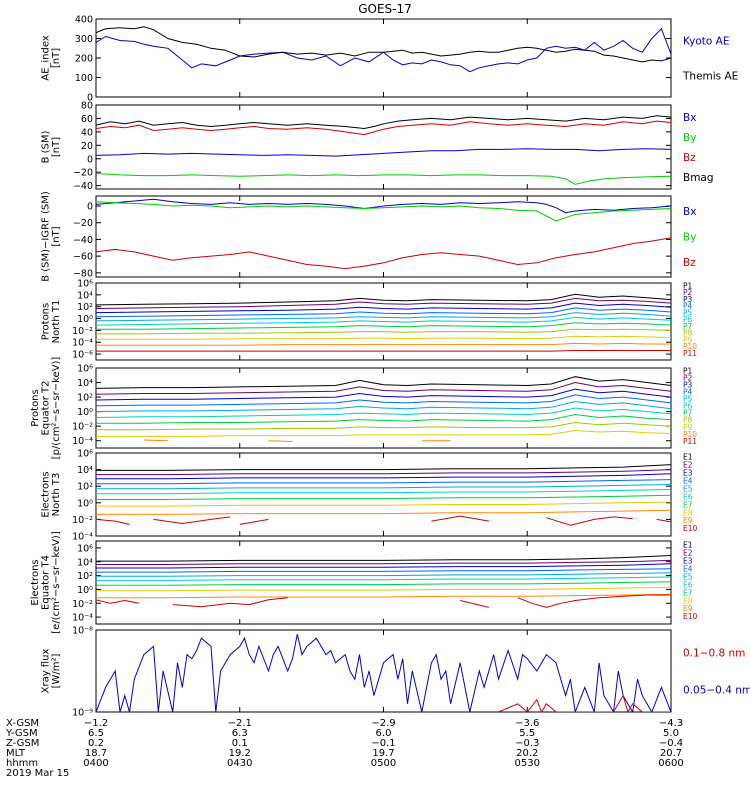 The width and height of the screenshot is (750, 800). What do you see at coordinates (527, 743) in the screenshot?
I see `x-row-value: −0.3` at bounding box center [527, 743].